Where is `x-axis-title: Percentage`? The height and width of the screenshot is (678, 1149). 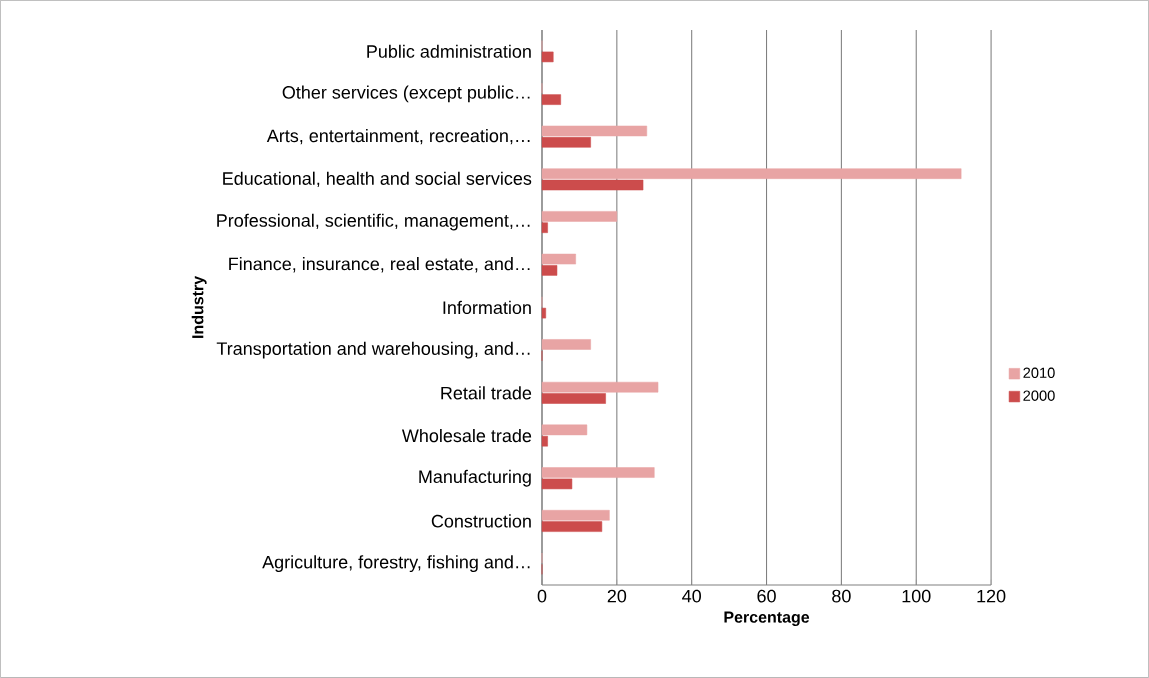
x-axis-title: Percentage is located at coordinates (767, 619).